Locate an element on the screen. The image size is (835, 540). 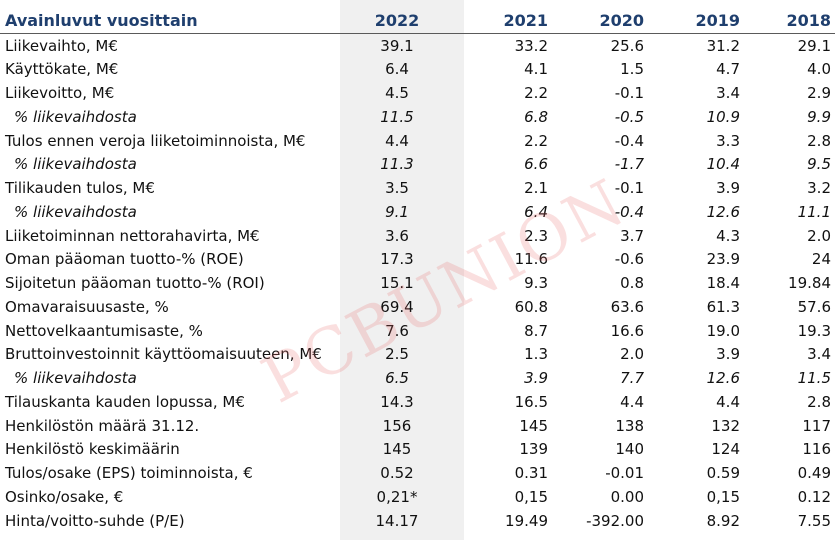
value-cell-2020: 0.00 is located at coordinates (627, 496).